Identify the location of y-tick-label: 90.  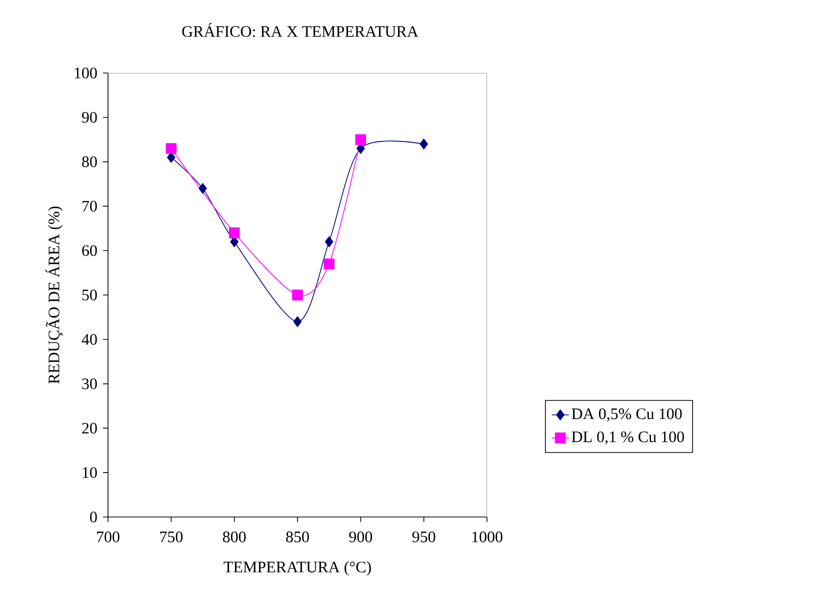
(89, 117).